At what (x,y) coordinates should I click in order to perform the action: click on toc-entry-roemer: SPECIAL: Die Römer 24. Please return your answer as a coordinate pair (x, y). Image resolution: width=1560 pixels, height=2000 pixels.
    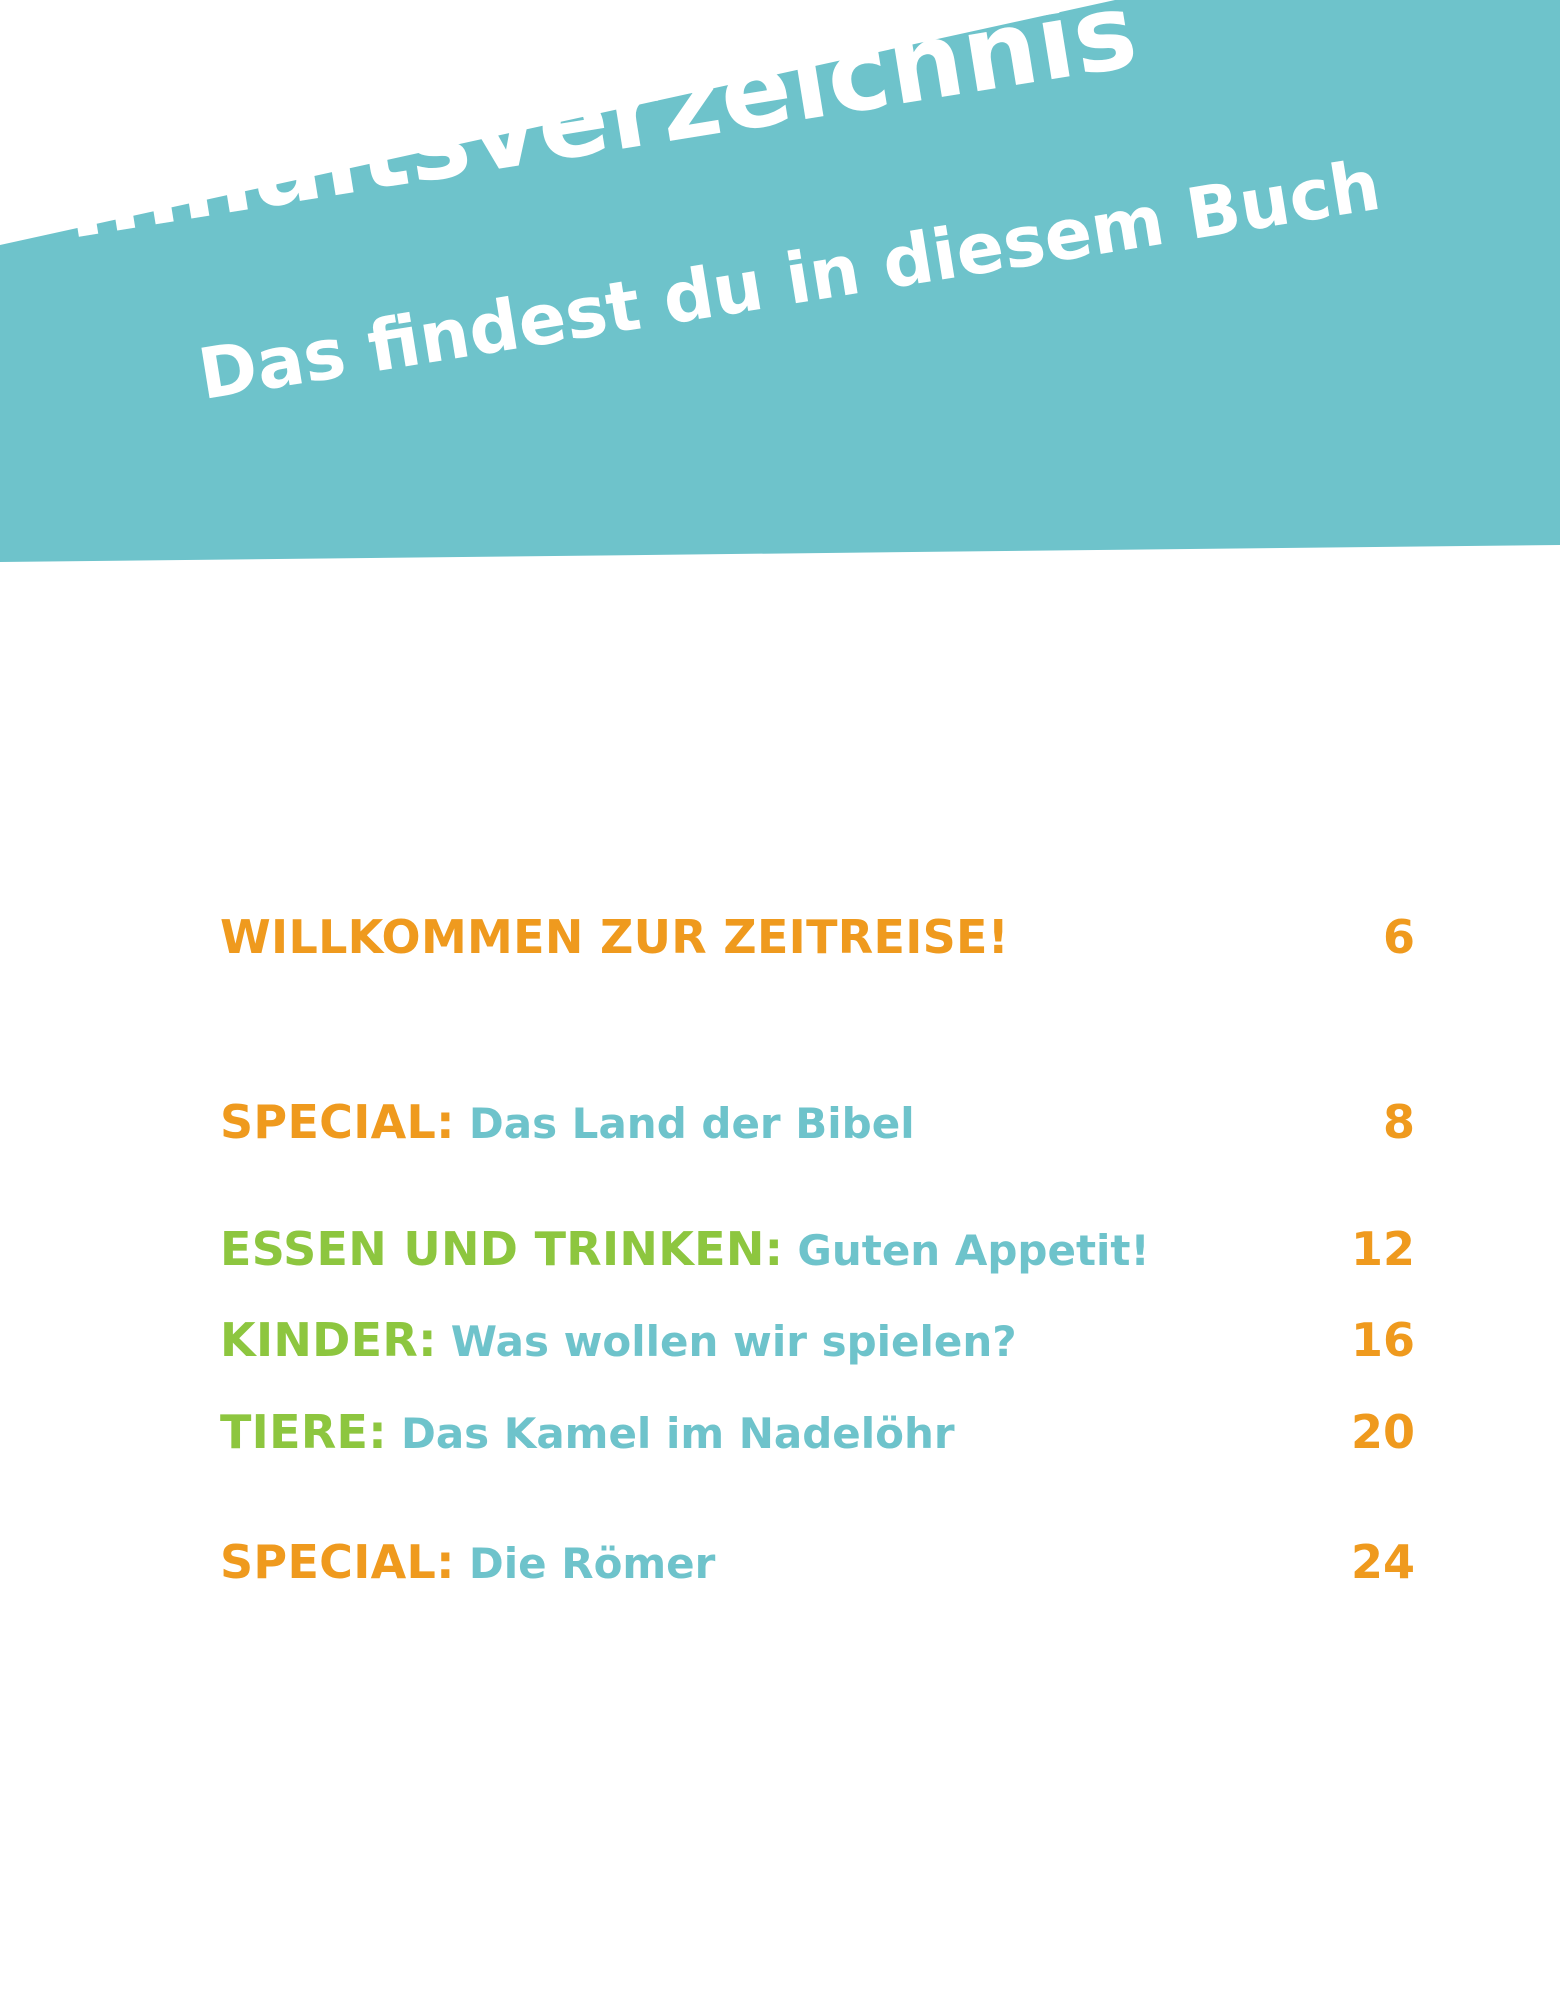
    Looking at the image, I should click on (817, 1565).